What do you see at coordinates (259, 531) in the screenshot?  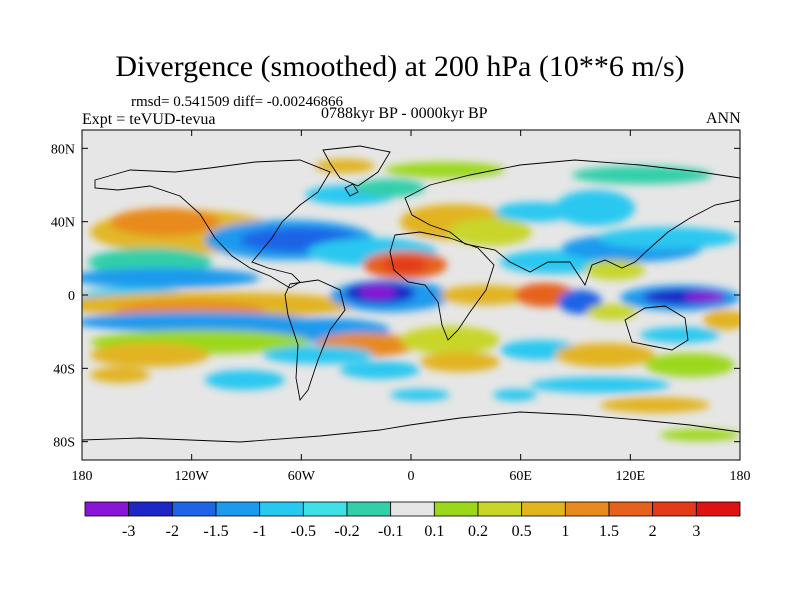 I see `colorbar-label: -1` at bounding box center [259, 531].